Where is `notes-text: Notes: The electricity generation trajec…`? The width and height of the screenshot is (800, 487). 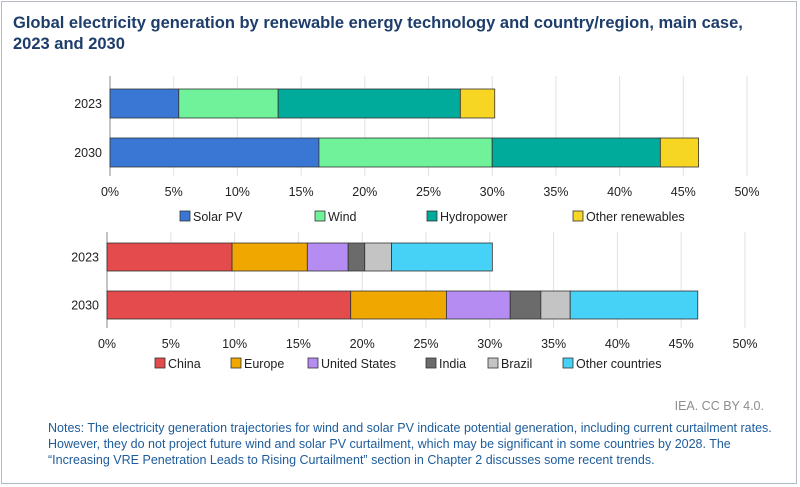 notes-text: Notes: The electricity generation trajec… is located at coordinates (410, 444).